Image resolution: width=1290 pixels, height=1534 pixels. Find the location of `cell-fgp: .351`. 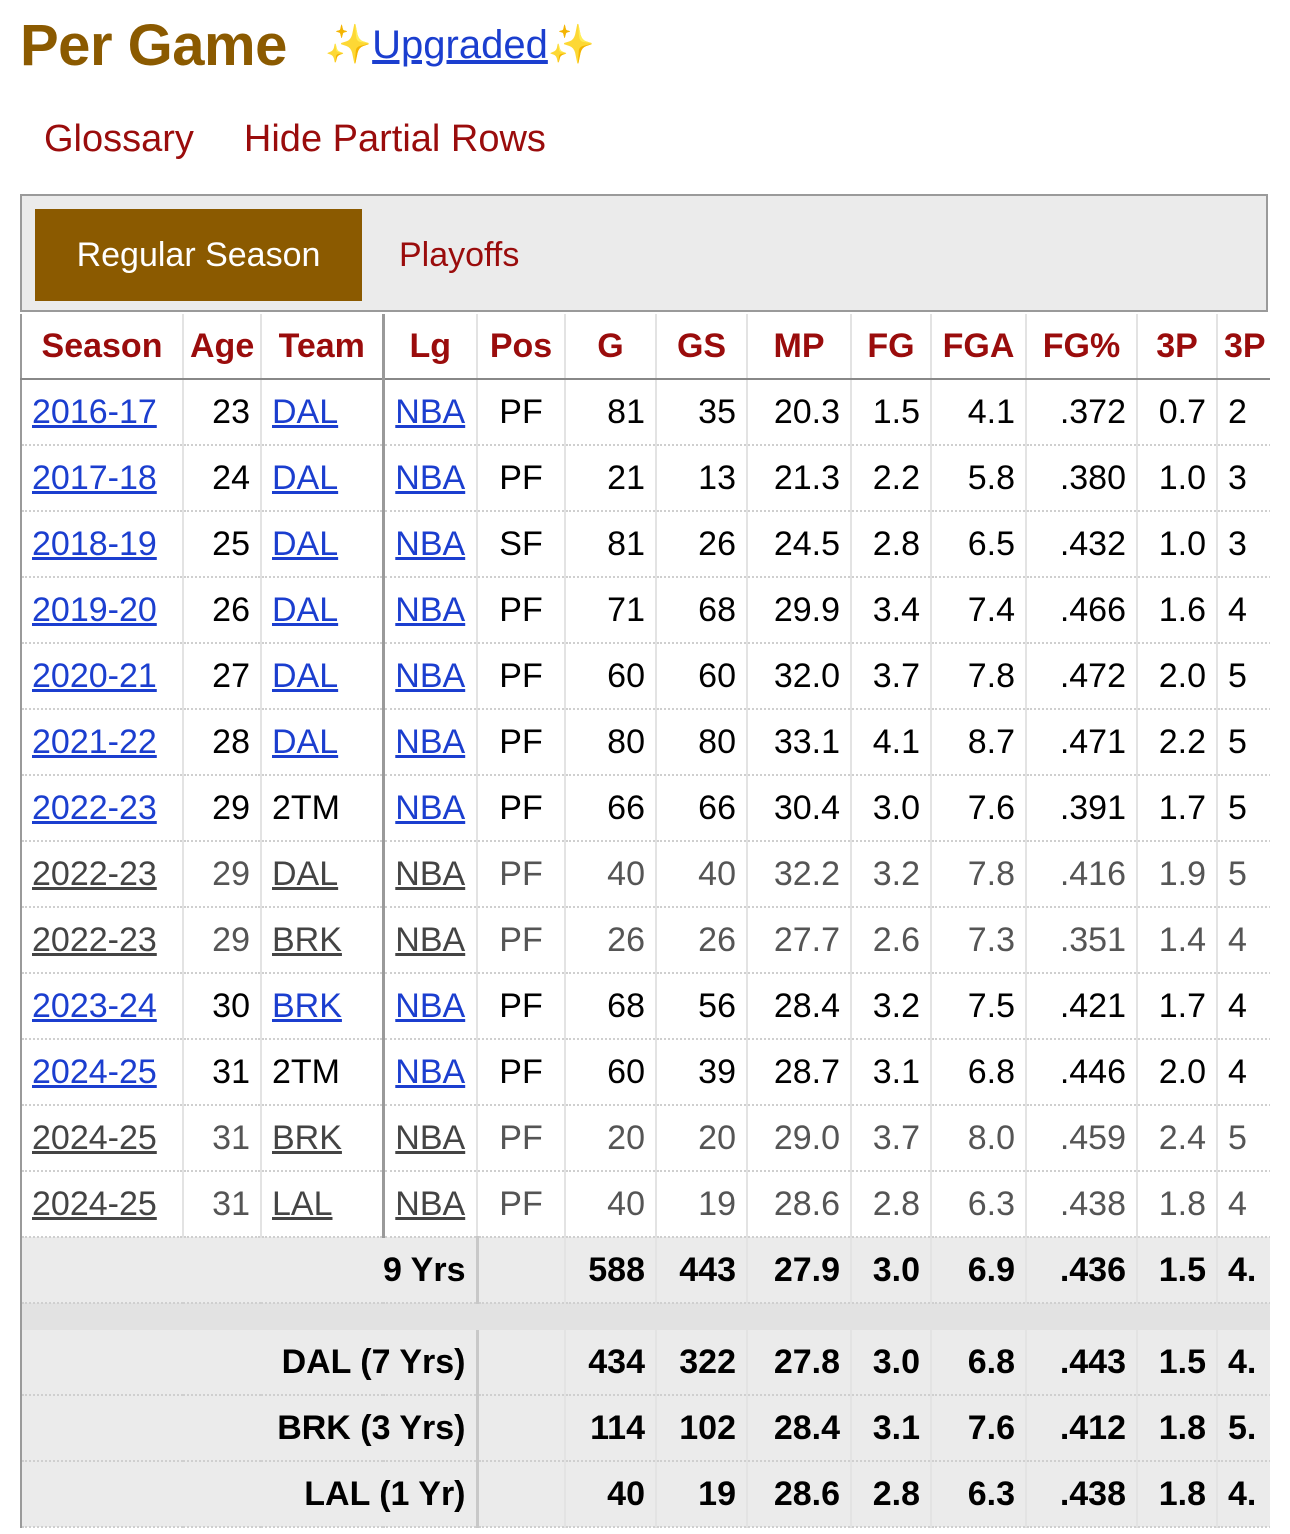

cell-fgp: .351 is located at coordinates (1082, 940).